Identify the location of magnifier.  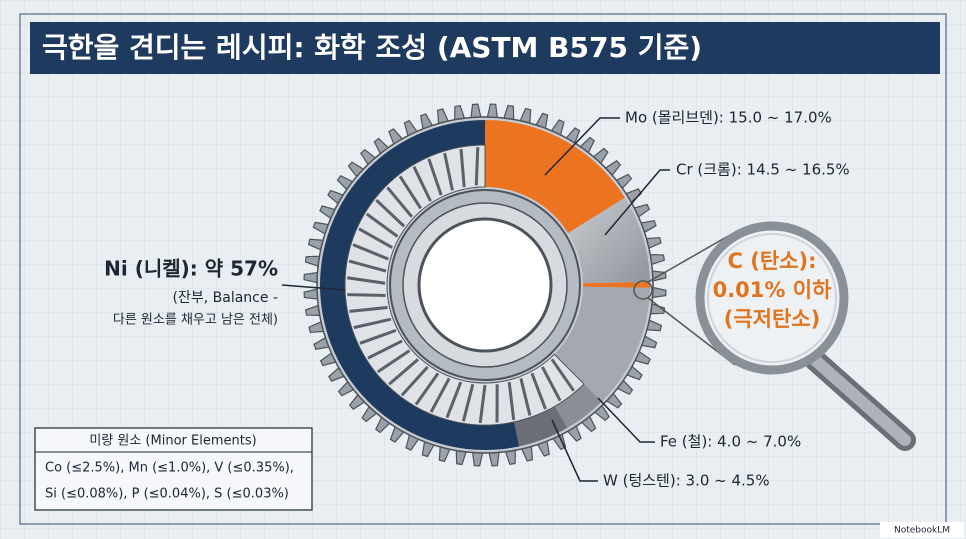
(805, 336).